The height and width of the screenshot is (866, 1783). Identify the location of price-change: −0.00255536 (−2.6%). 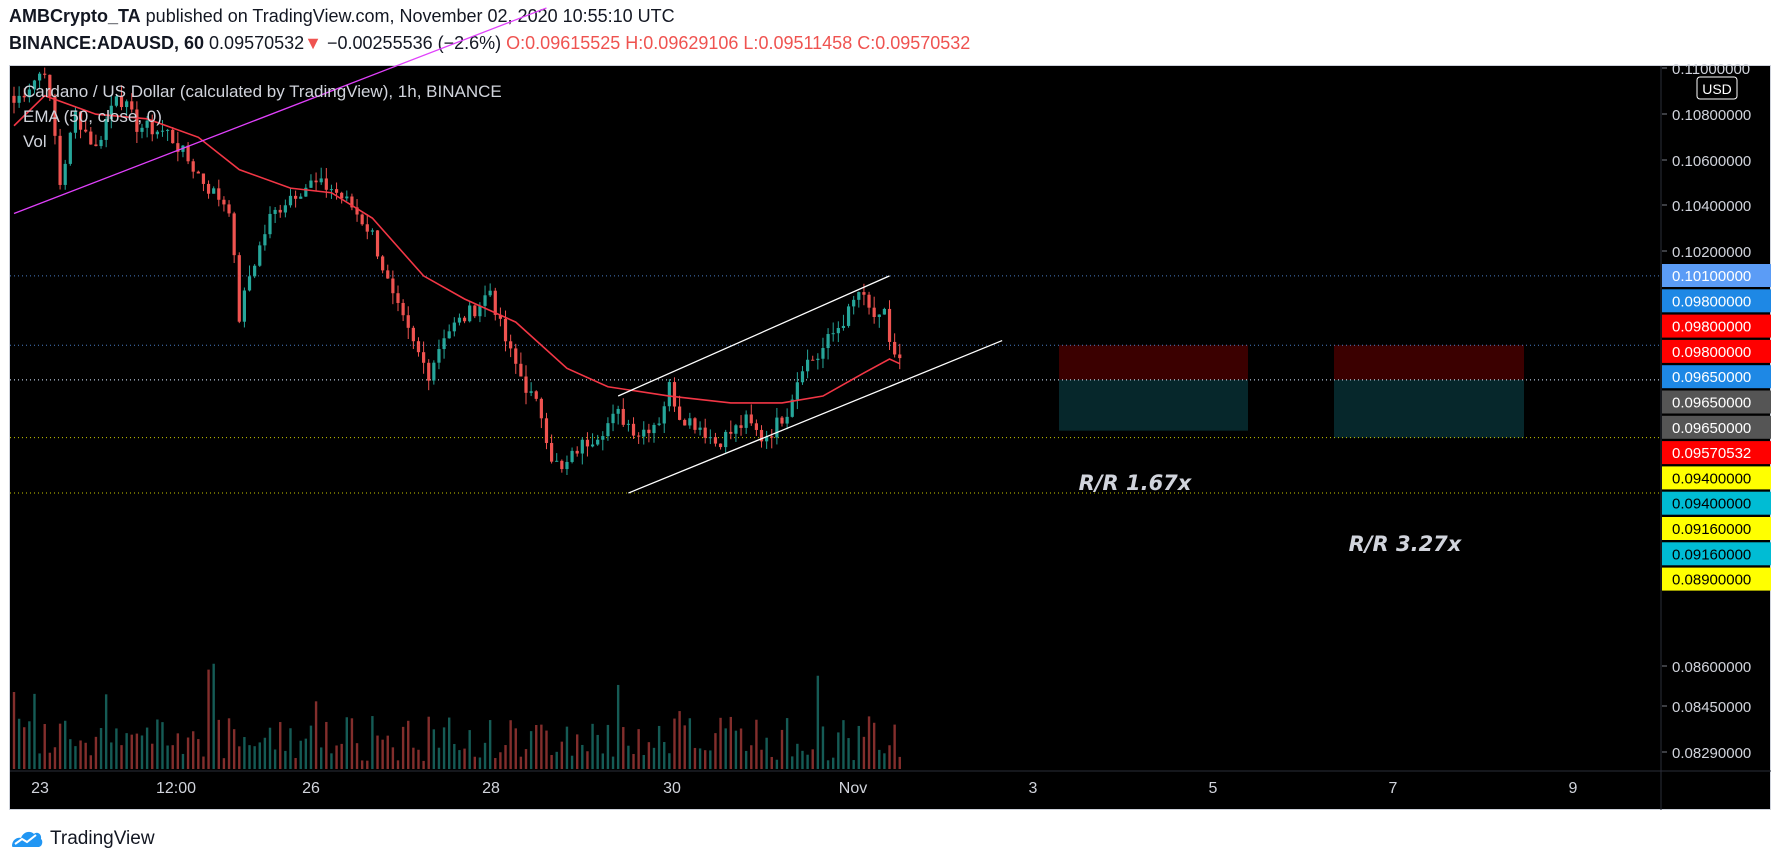
(414, 43).